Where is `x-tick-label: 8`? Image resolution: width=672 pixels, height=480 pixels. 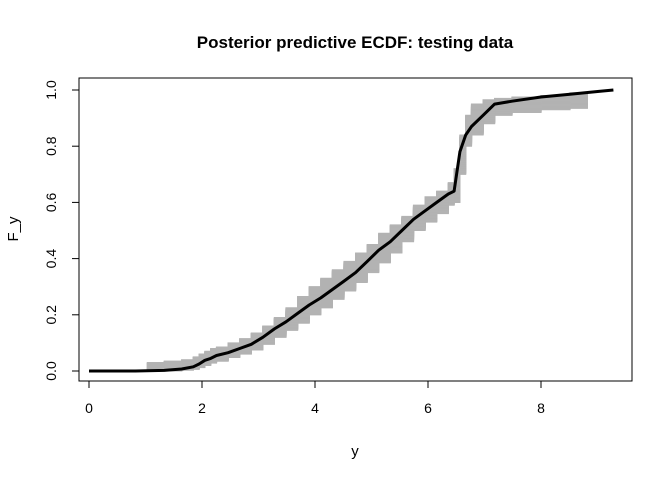 x-tick-label: 8 is located at coordinates (541, 408).